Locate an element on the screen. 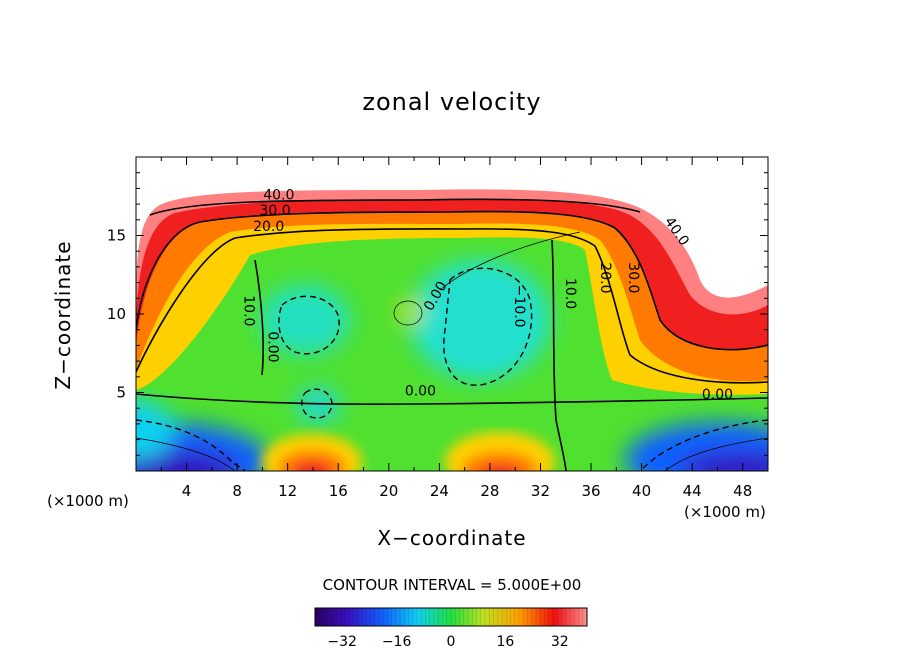  x-tick-label: 44 is located at coordinates (692, 491).